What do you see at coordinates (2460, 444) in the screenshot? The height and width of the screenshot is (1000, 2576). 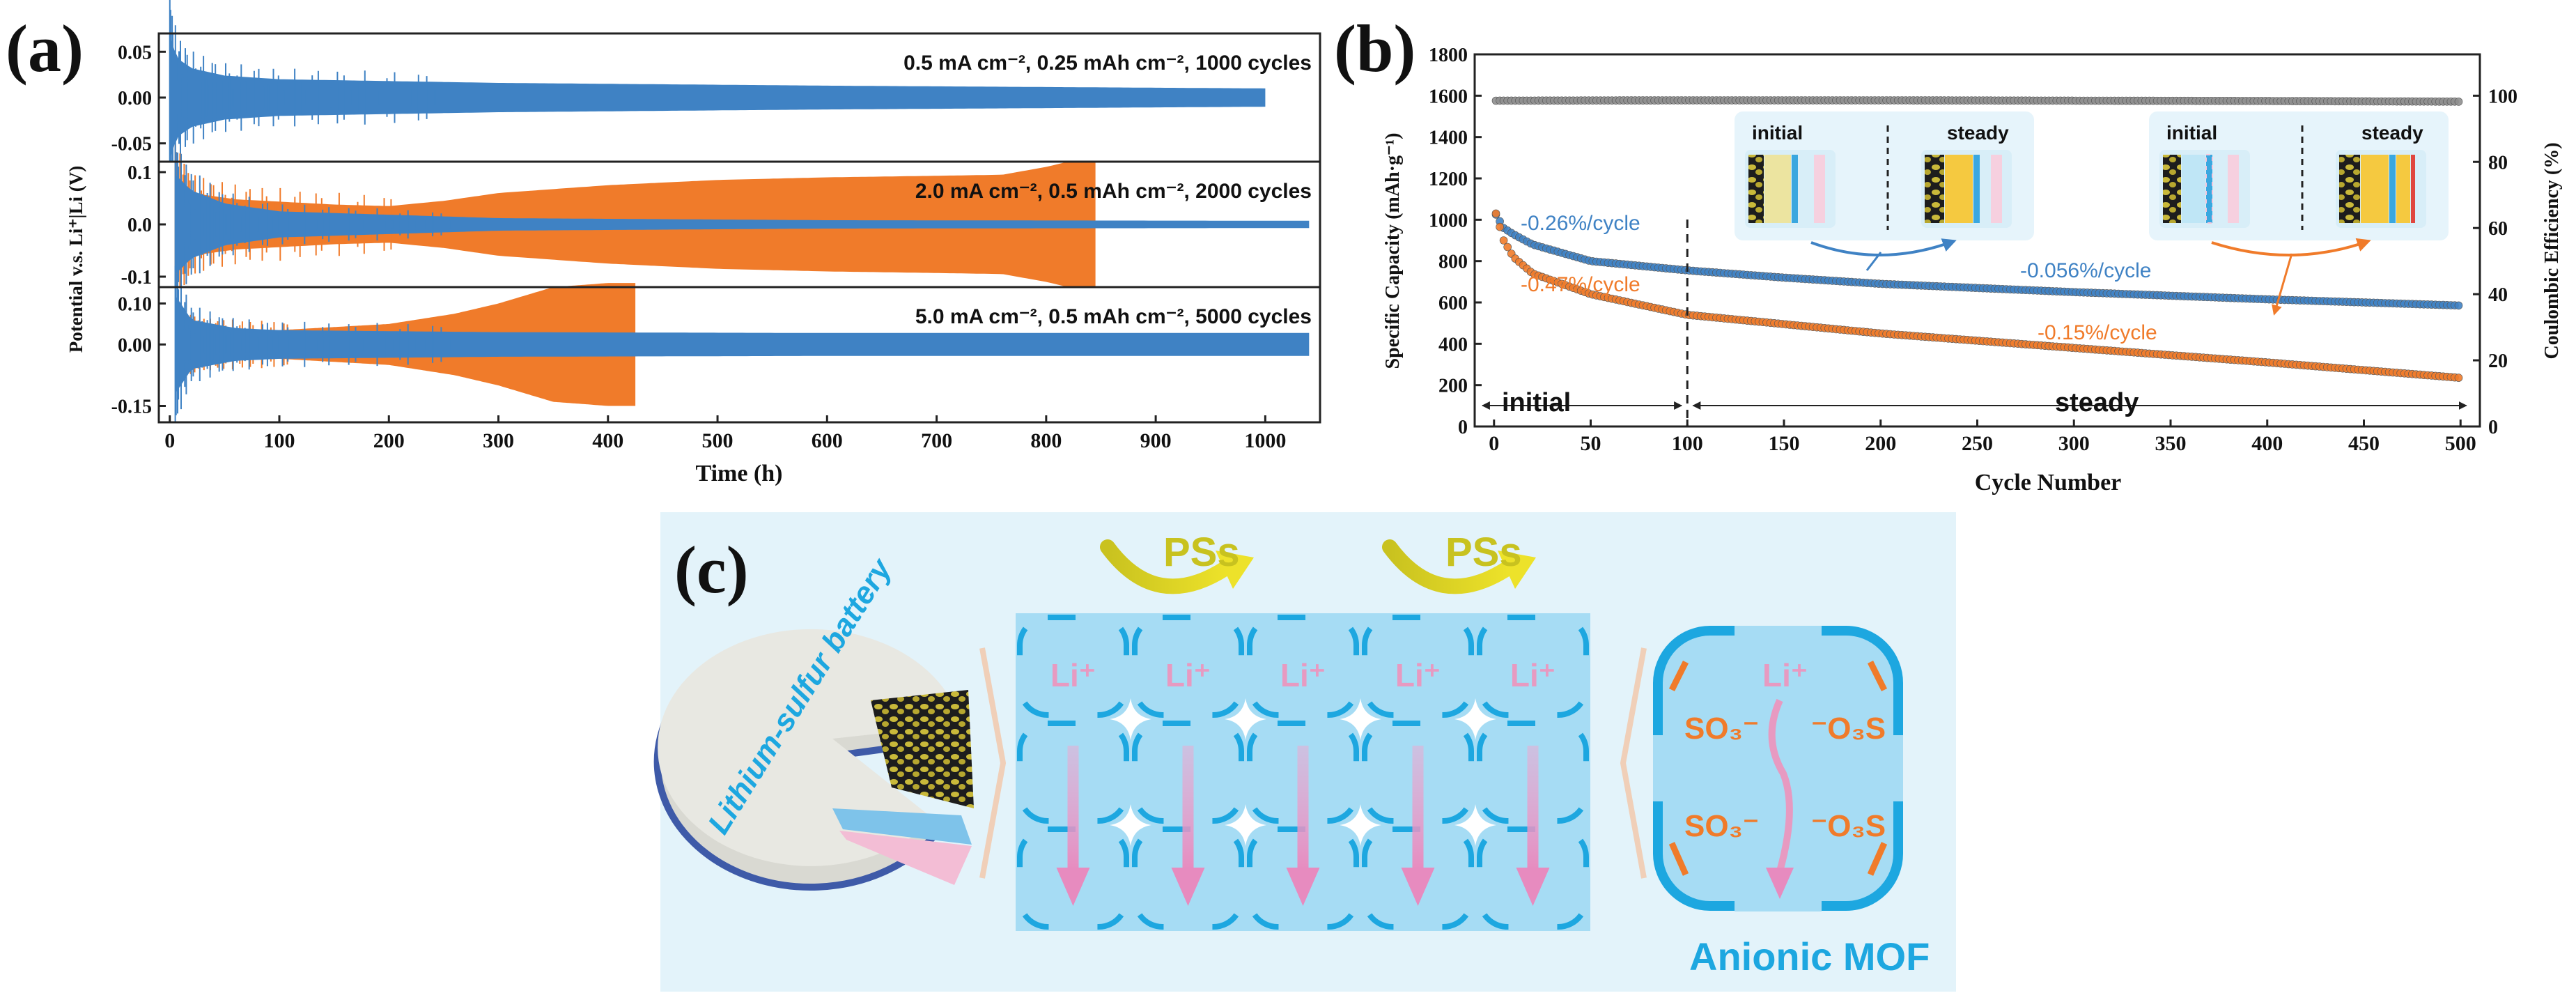 I see `panel-b-xtick-label: 500` at bounding box center [2460, 444].